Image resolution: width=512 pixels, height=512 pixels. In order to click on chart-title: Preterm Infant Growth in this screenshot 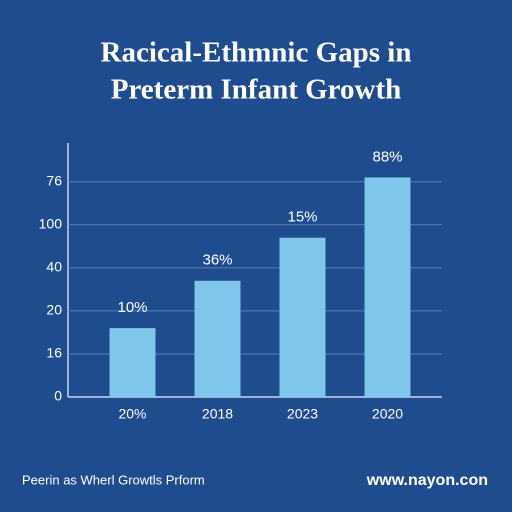, I will do `click(256, 90)`.